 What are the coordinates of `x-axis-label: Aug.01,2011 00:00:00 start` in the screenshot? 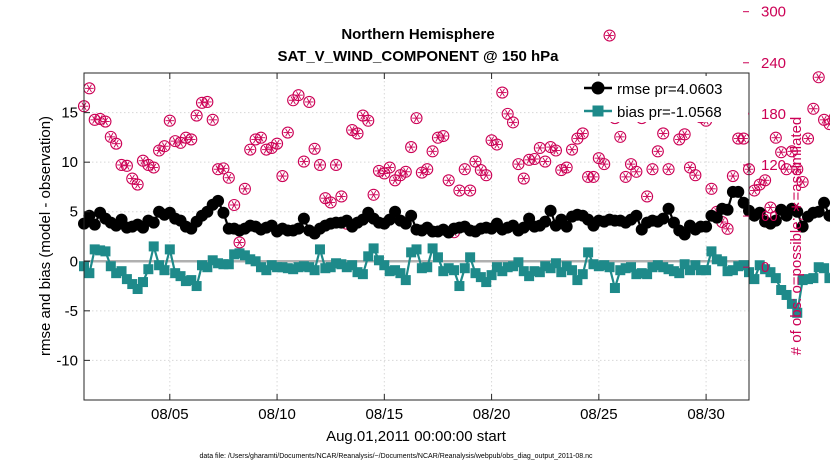 It's located at (416, 436).